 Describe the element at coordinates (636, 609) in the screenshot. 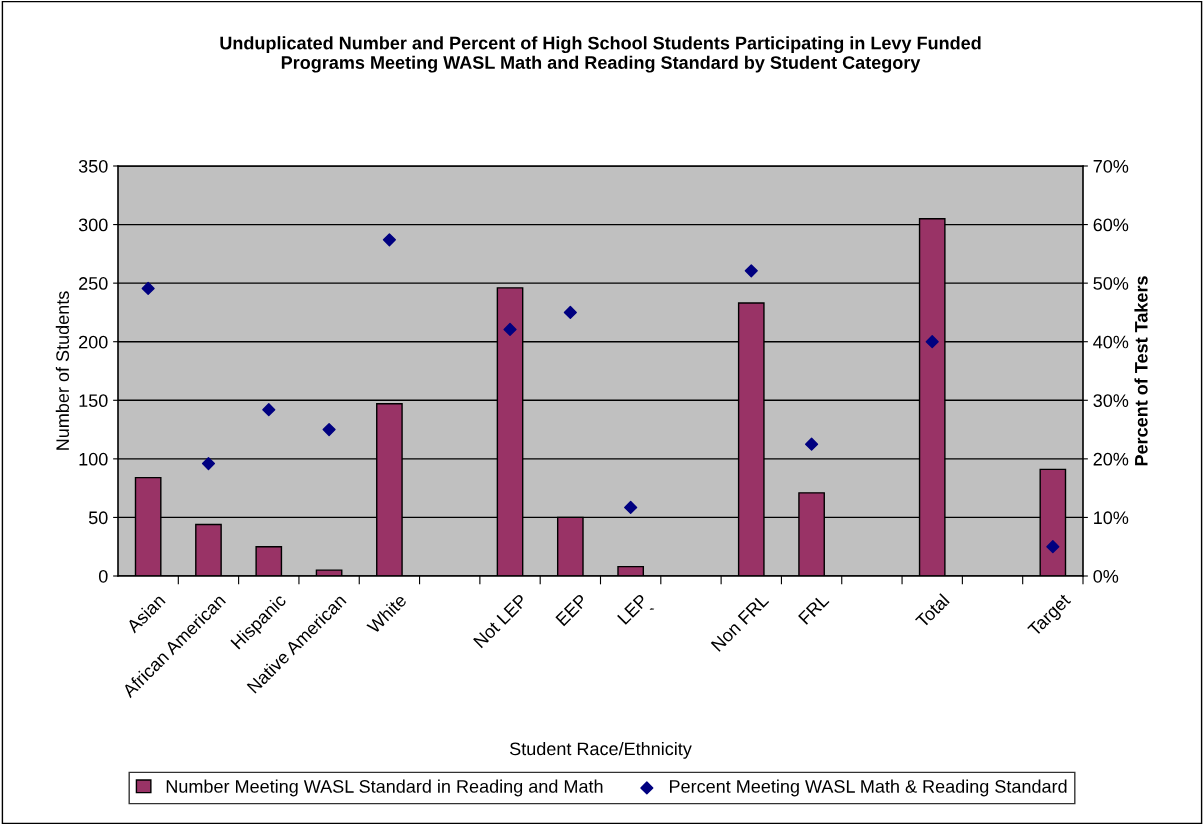

I see `x-tick-label: LEP `` at that location.